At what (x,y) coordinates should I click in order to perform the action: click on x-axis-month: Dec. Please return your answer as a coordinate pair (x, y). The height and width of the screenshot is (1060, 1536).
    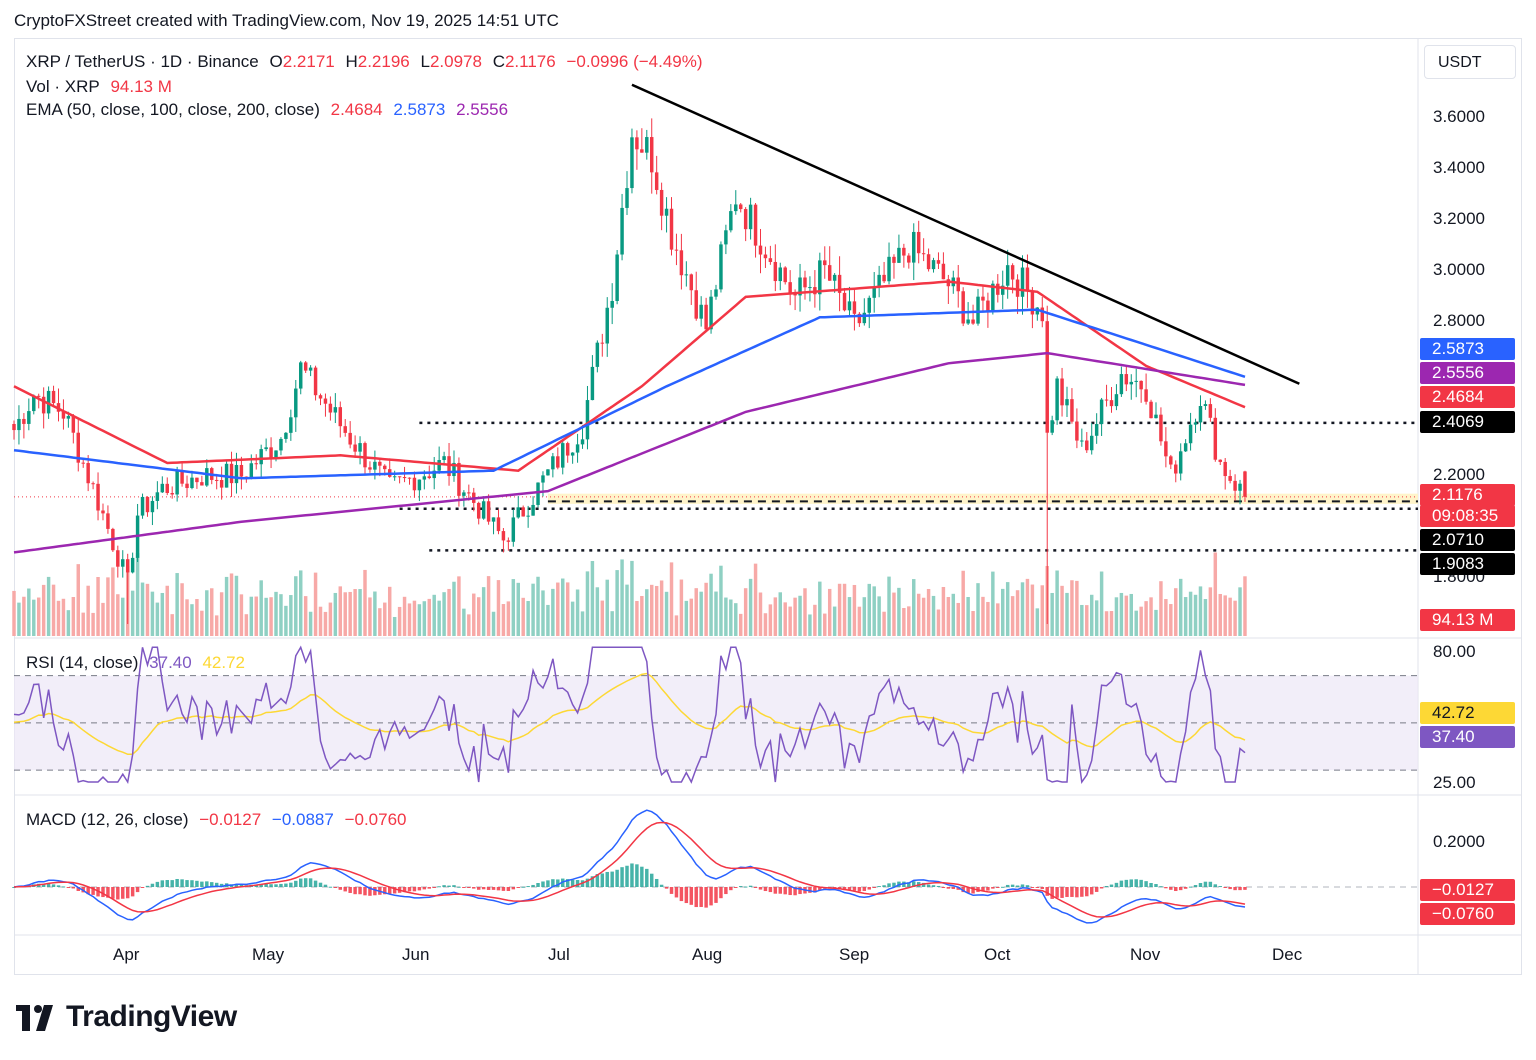
    Looking at the image, I should click on (1287, 954).